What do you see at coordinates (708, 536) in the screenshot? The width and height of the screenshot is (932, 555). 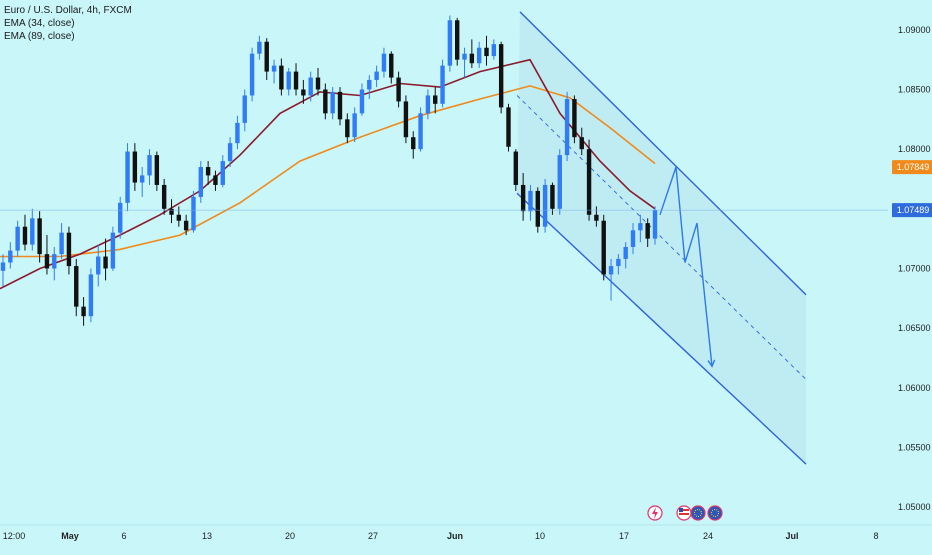 I see `x-tick-label: 24` at bounding box center [708, 536].